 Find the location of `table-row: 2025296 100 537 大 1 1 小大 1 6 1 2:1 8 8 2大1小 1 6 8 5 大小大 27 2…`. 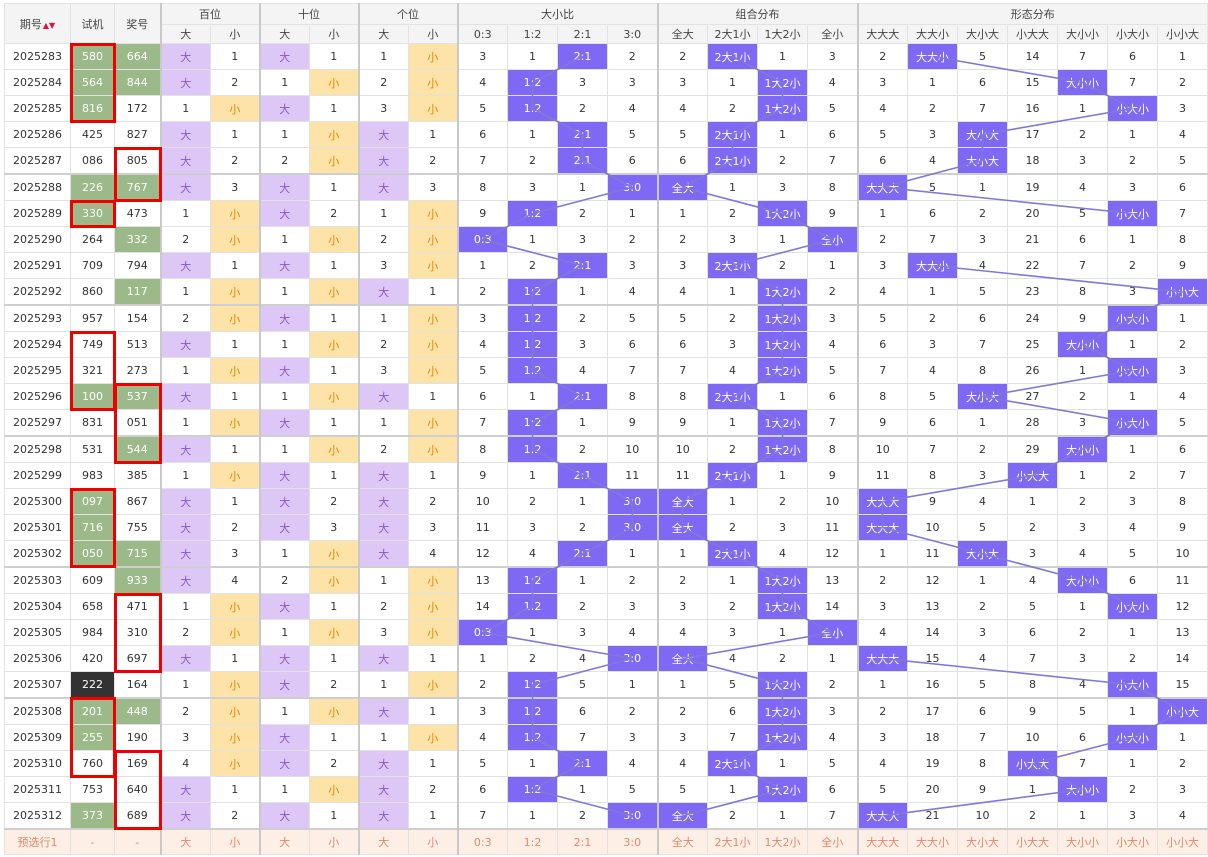

table-row: 2025296 100 537 大 1 1 小大 1 6 1 2:1 8 8 2大1小 1 6 8 5 大小大 27 2… is located at coordinates (606, 396).